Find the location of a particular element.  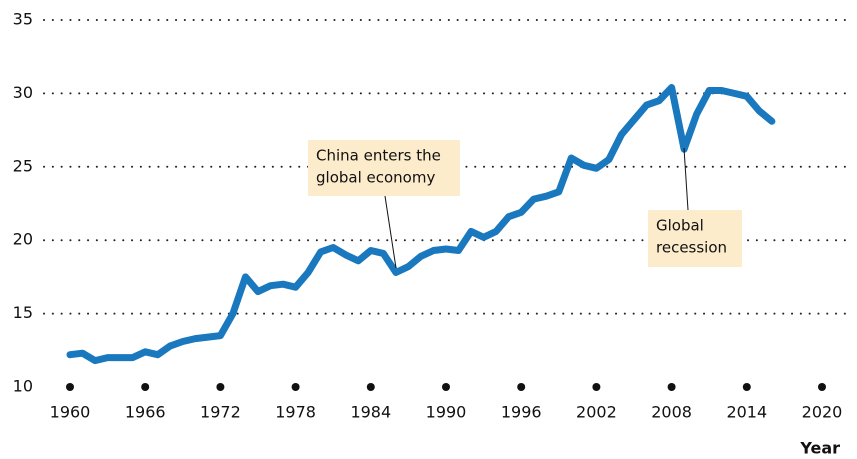

x-tick-label: 1996 is located at coordinates (521, 412).